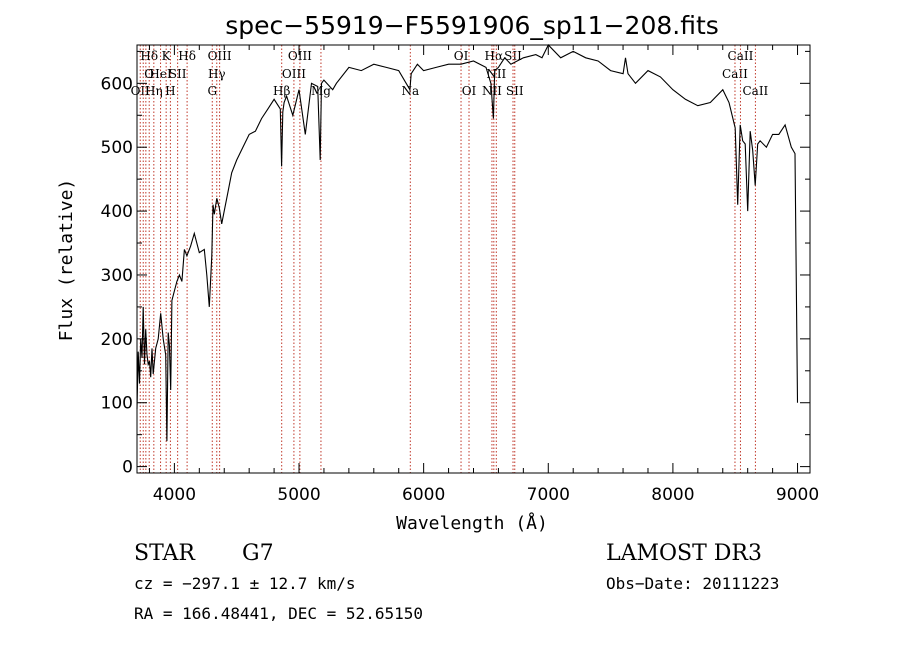 The image size is (900, 649). I want to click on y-tick-label: 200, so click(117, 340).